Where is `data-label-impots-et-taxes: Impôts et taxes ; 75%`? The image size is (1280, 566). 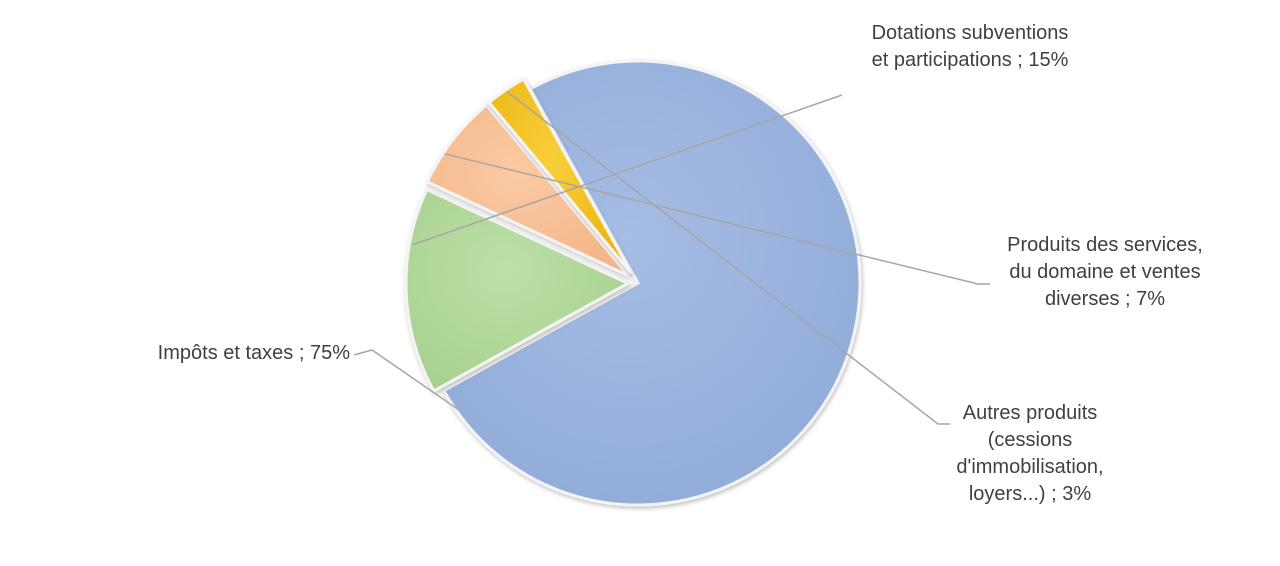 data-label-impots-et-taxes: Impôts et taxes ; 75% is located at coordinates (253, 353).